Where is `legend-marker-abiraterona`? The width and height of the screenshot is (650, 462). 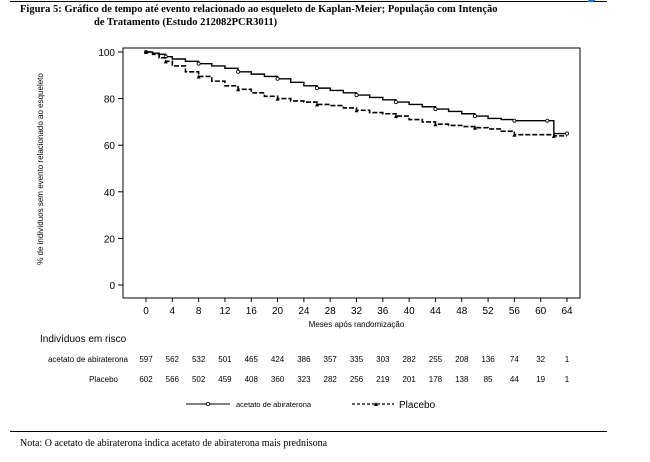 legend-marker-abiraterona is located at coordinates (207, 403).